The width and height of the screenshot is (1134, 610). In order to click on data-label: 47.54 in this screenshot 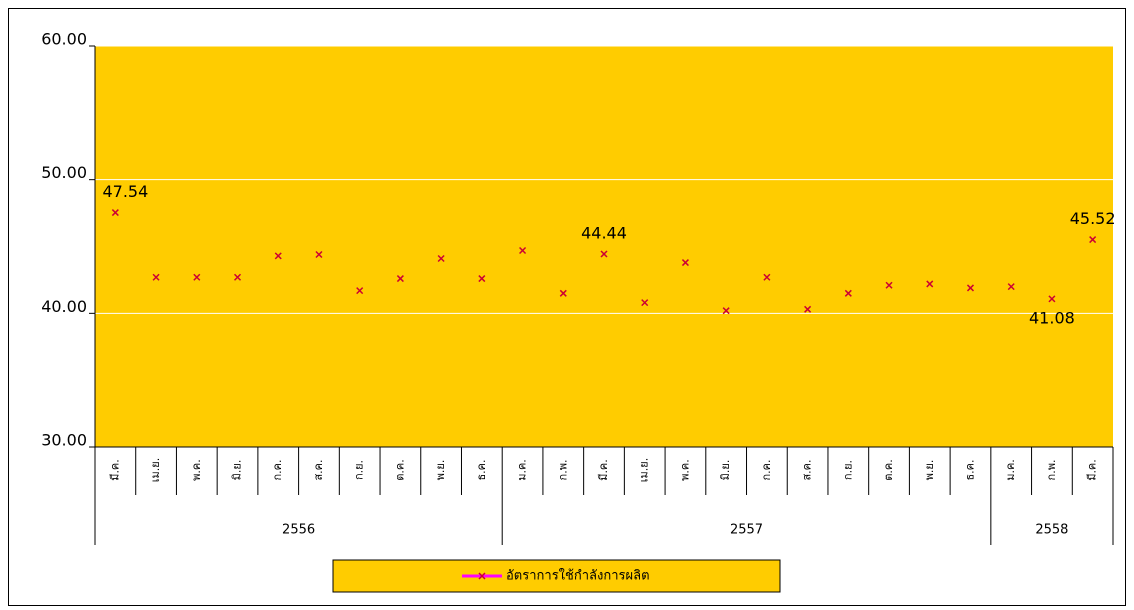, I will do `click(125, 191)`.